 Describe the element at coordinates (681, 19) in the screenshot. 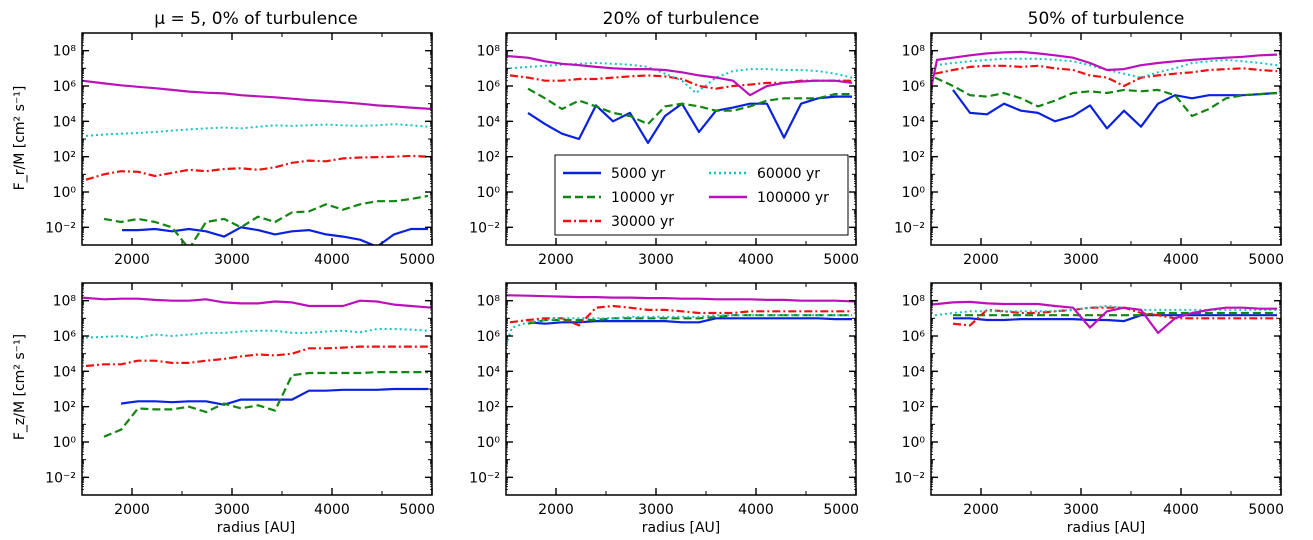

I see `panel-title-1: 20% of turbulence` at that location.